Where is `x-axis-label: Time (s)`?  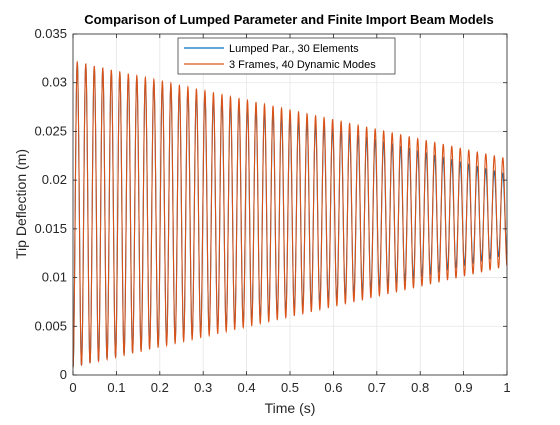
x-axis-label: Time (s) is located at coordinates (290, 408).